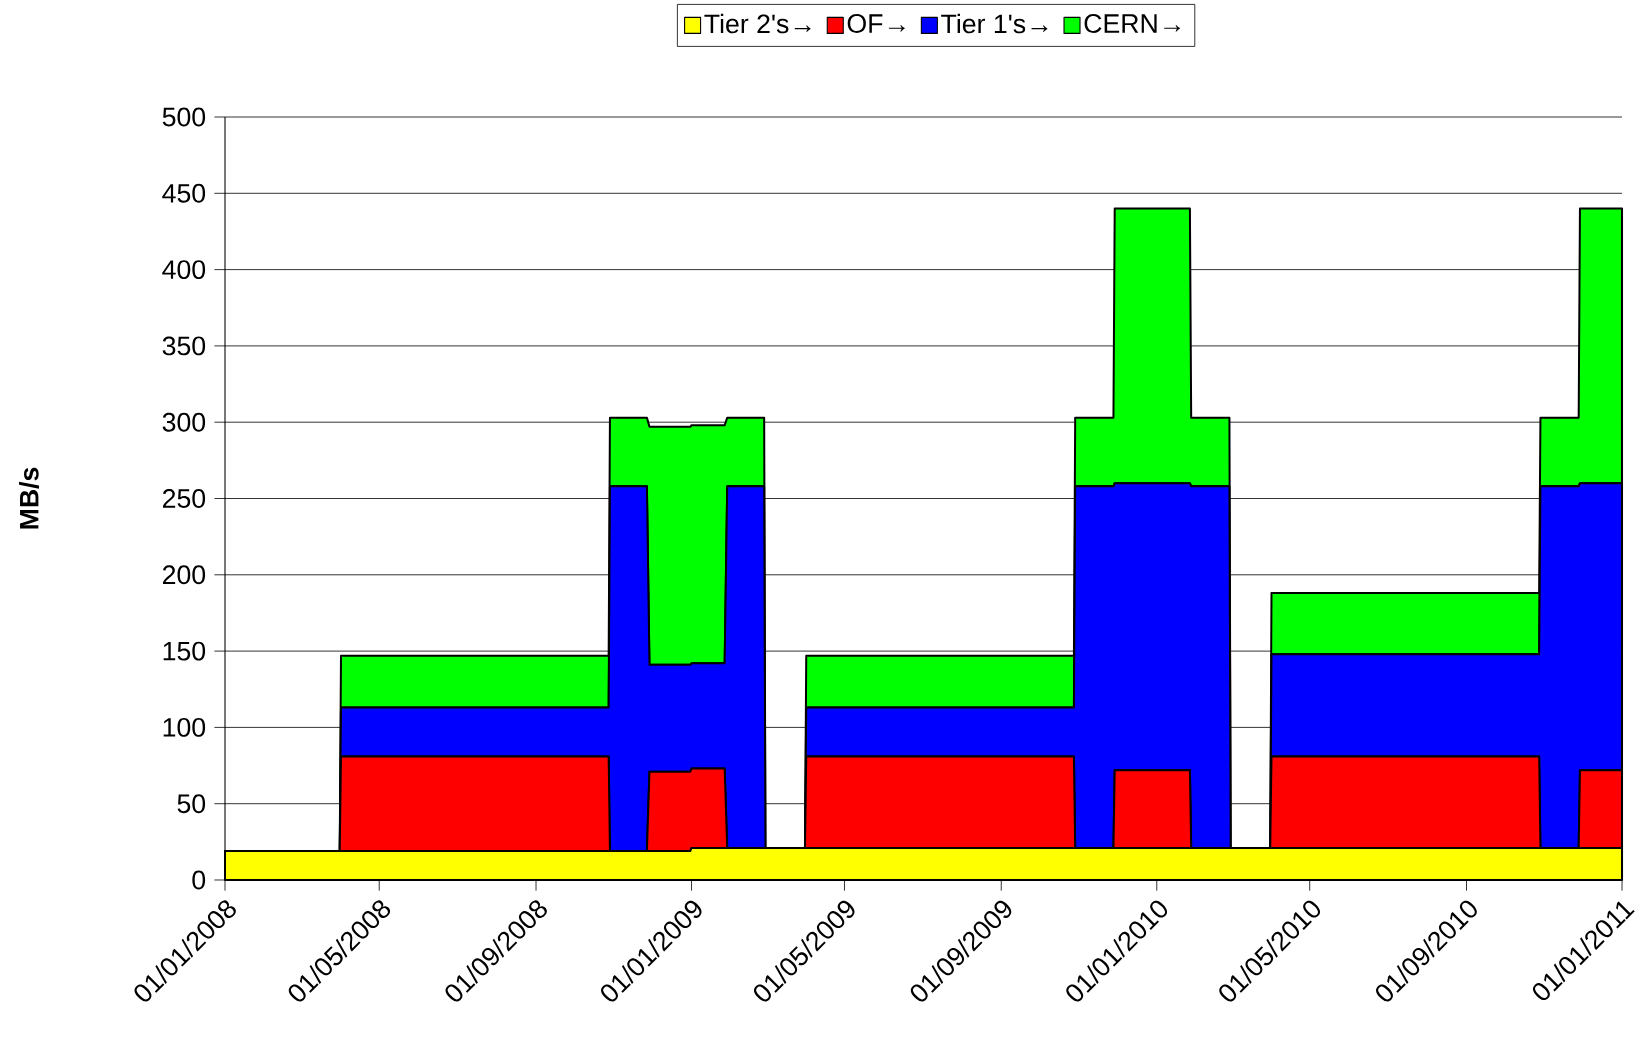 The height and width of the screenshot is (1061, 1650). Describe the element at coordinates (184, 422) in the screenshot. I see `y-tick-label: 300` at that location.